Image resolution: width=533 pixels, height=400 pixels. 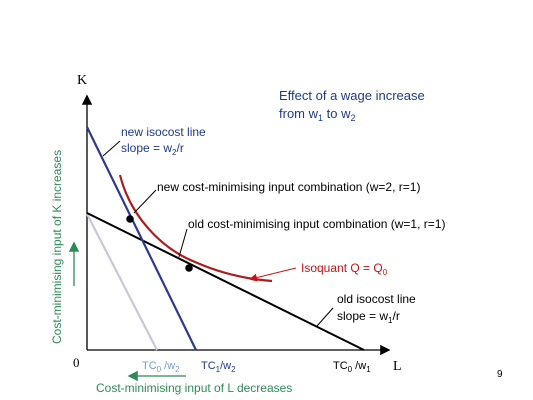 I want to click on l-decreases-label: Cost-minimising input of L decreases, so click(x=194, y=388).